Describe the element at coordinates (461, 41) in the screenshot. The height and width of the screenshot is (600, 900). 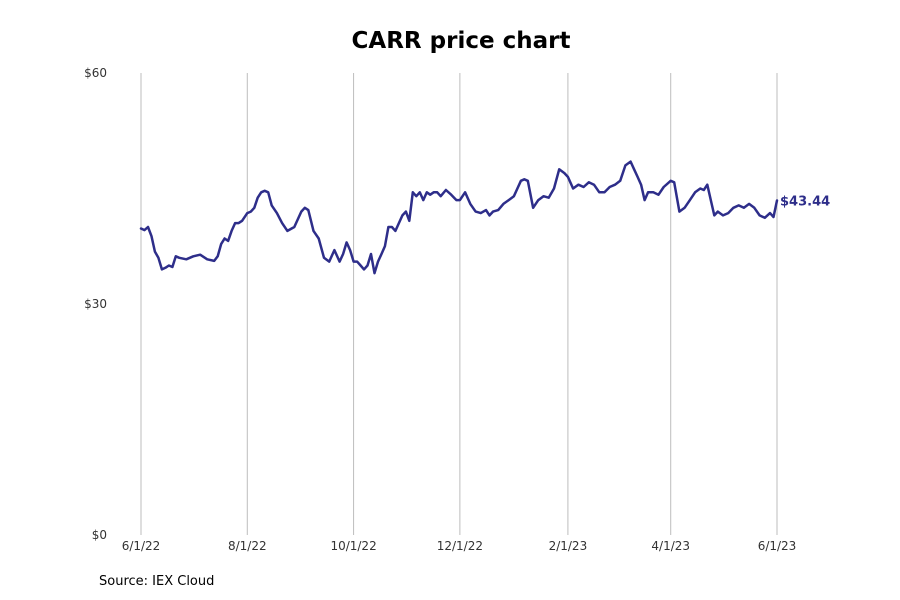
I see `chart-title: CARR price chart` at that location.